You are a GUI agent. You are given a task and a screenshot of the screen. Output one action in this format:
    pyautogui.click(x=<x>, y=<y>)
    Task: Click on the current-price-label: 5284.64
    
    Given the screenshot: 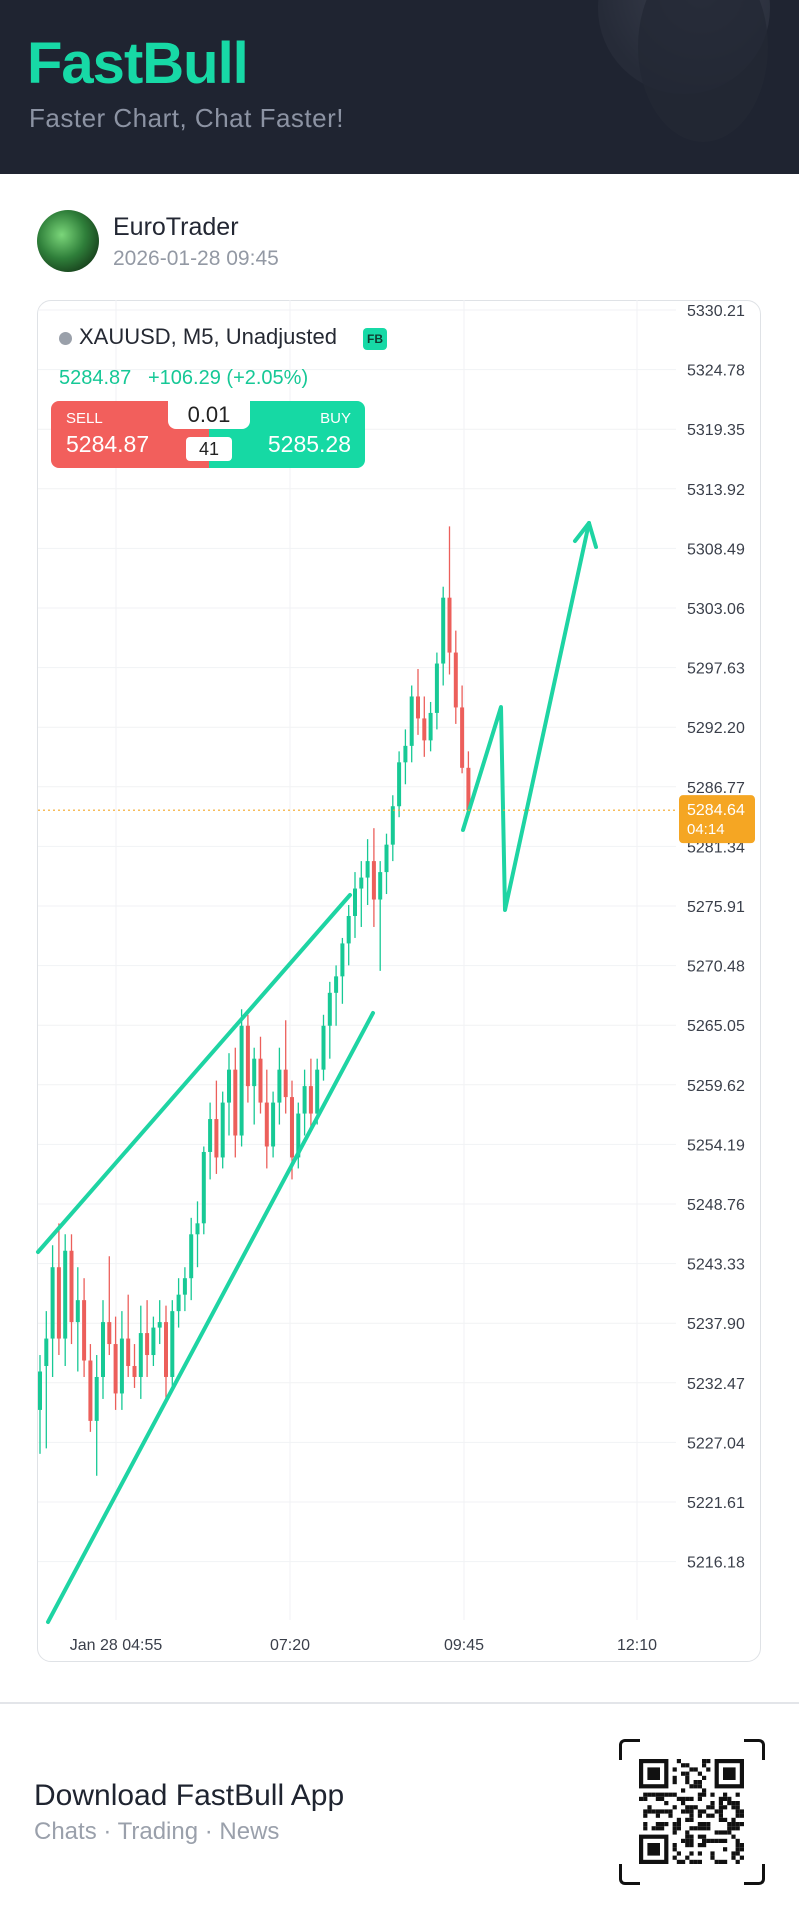 What is the action you would take?
    pyautogui.click(x=716, y=810)
    